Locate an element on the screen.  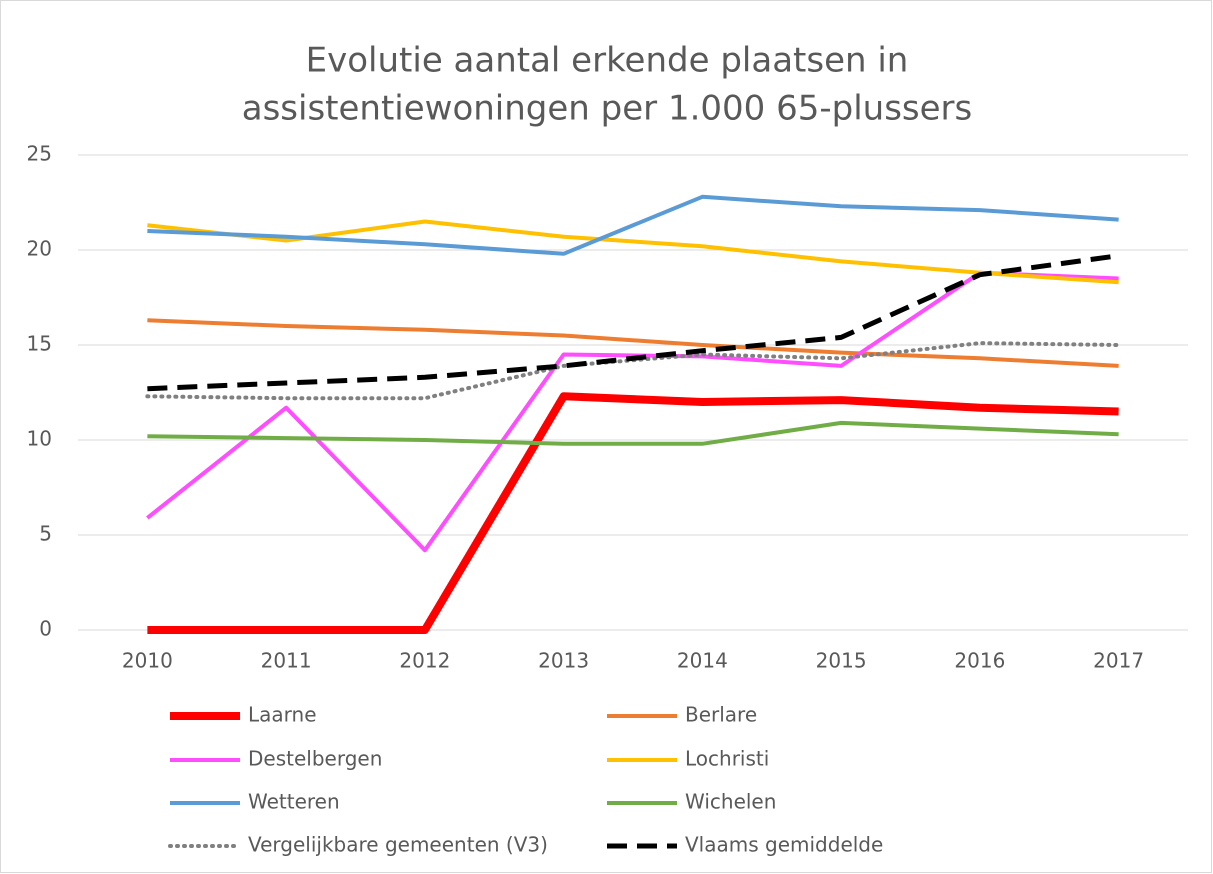
y-tick-label: 25 is located at coordinates (39, 154).